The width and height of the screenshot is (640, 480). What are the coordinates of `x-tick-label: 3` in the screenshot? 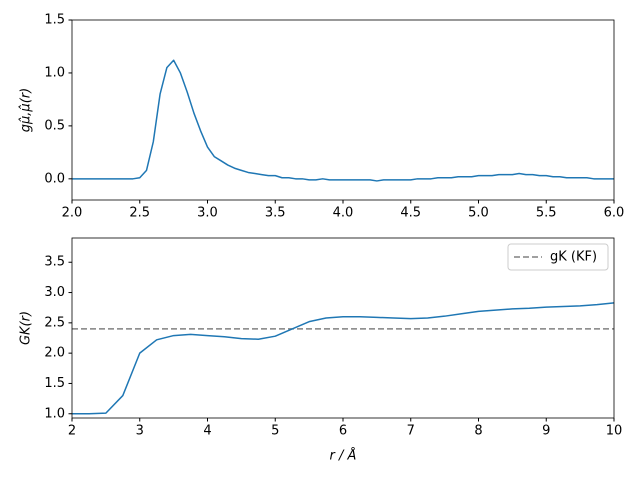 It's located at (140, 431).